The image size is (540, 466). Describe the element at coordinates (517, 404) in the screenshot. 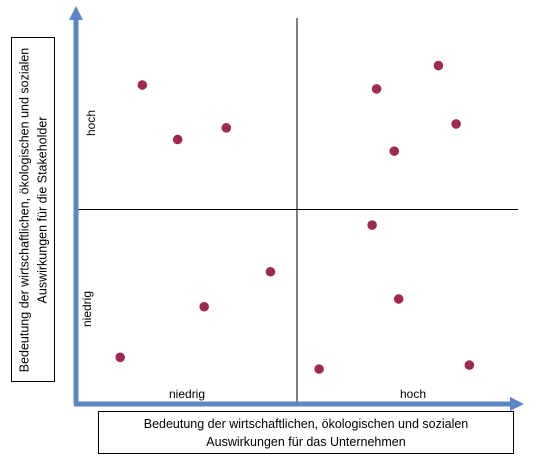

I see `x-axis-arrowhead` at that location.